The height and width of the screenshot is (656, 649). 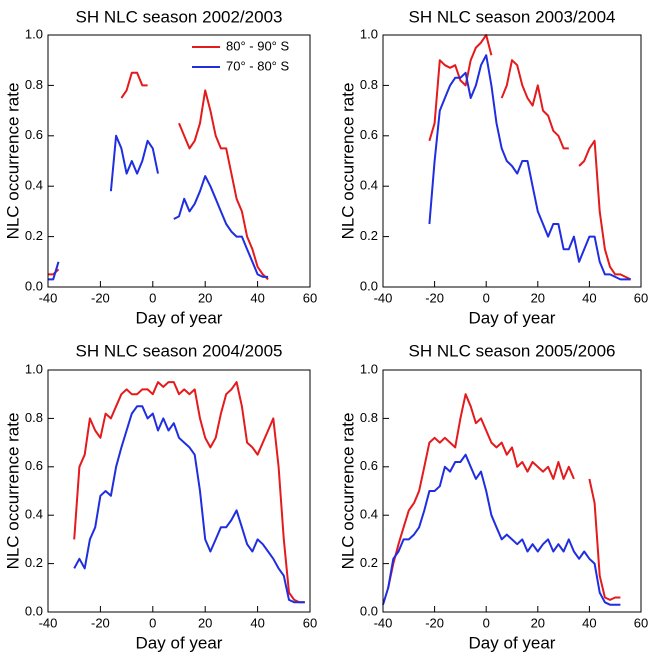 What do you see at coordinates (512, 16) in the screenshot?
I see `chart-title: SH NLC season 2003/2004` at bounding box center [512, 16].